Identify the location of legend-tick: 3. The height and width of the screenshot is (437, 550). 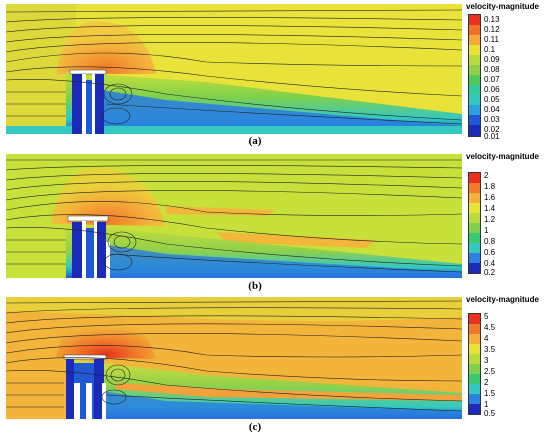
(486, 360).